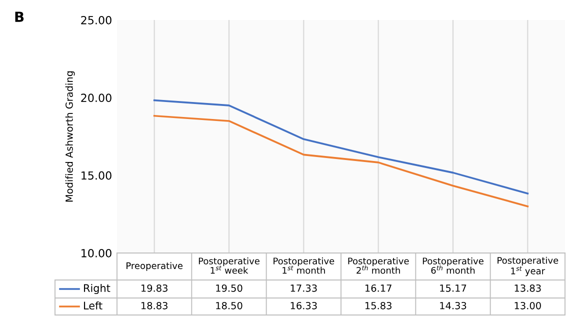 The width and height of the screenshot is (585, 325). Describe the element at coordinates (97, 253) in the screenshot. I see `y-tick-label: 10.00` at that location.